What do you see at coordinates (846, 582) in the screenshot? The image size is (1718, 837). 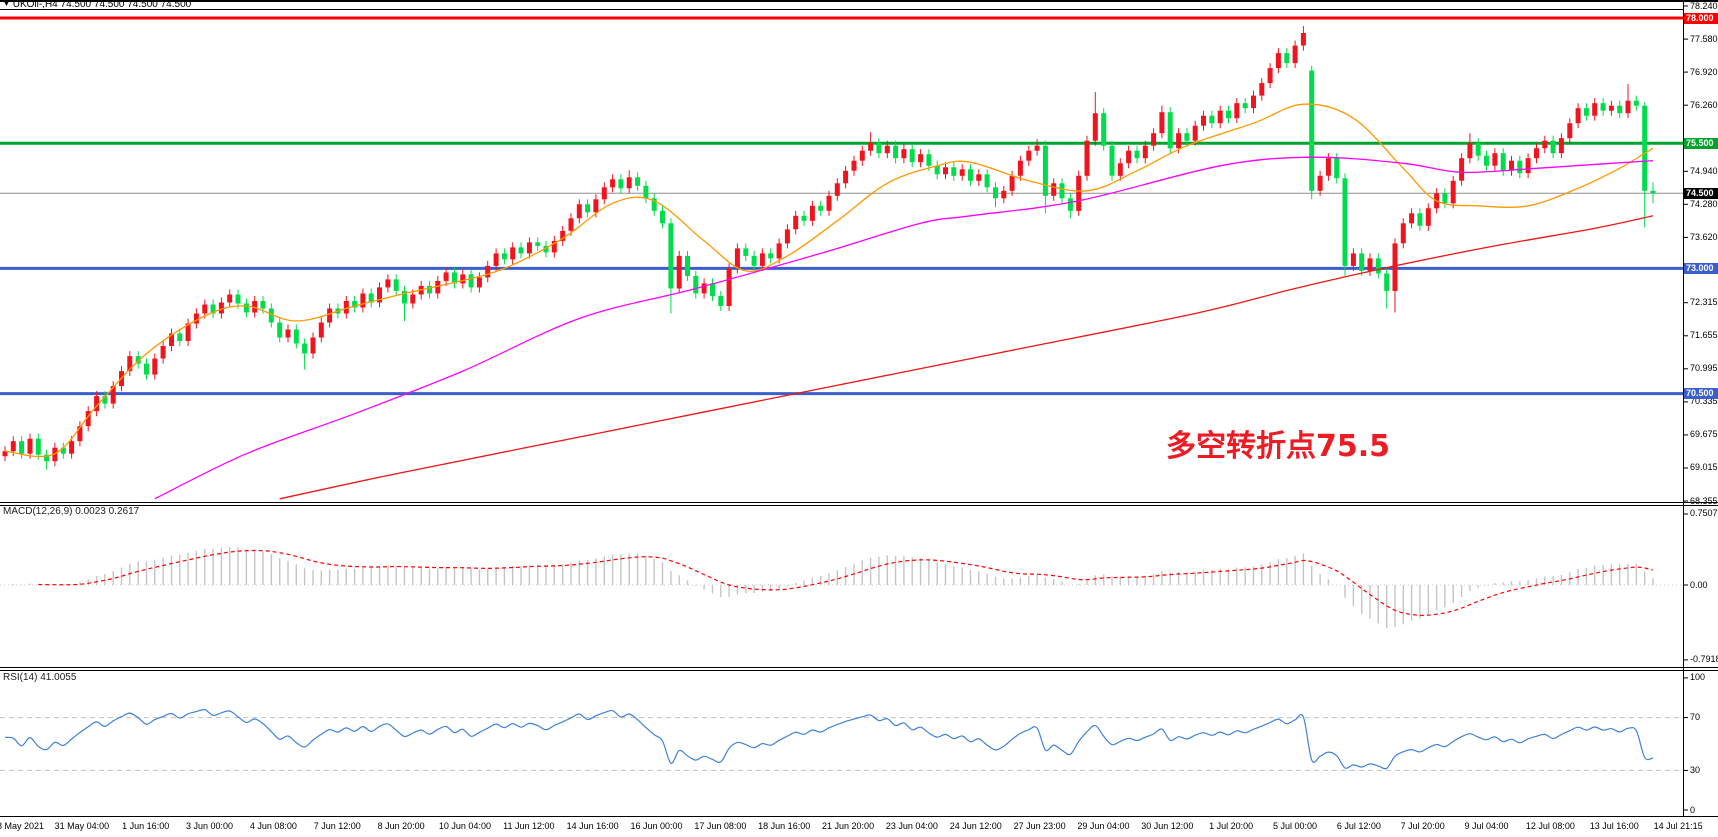 I see `macd-signal-line` at bounding box center [846, 582].